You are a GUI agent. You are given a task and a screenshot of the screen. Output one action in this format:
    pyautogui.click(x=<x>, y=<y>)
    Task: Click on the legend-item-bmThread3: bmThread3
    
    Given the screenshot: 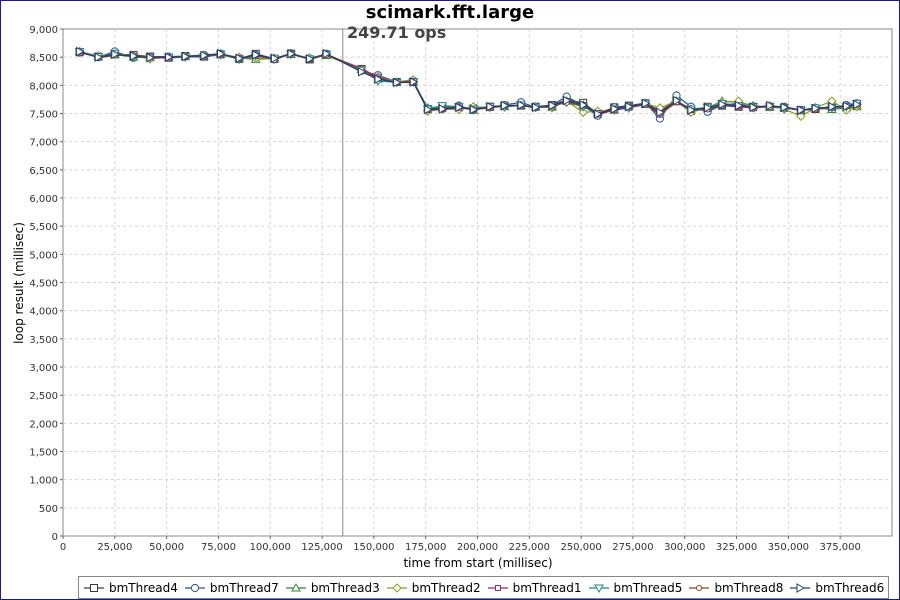 What is the action you would take?
    pyautogui.click(x=332, y=588)
    